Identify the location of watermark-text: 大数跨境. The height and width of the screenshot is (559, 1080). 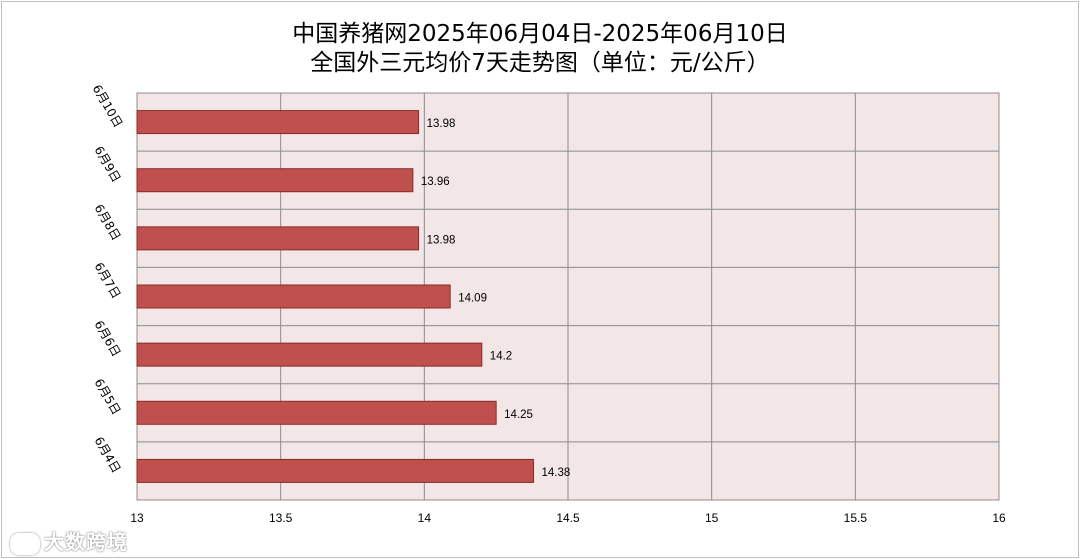
(86, 542).